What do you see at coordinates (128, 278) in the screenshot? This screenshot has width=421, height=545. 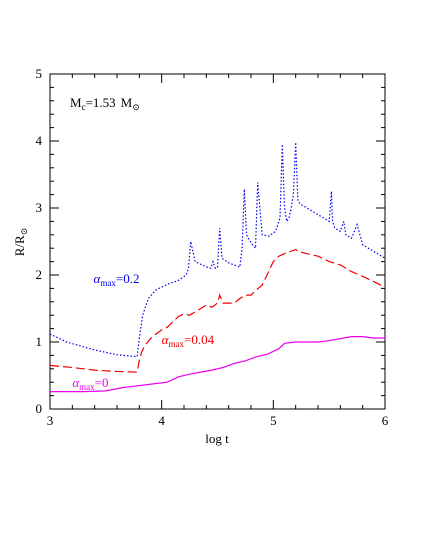 I see `series-label-value: =0.2` at bounding box center [128, 278].